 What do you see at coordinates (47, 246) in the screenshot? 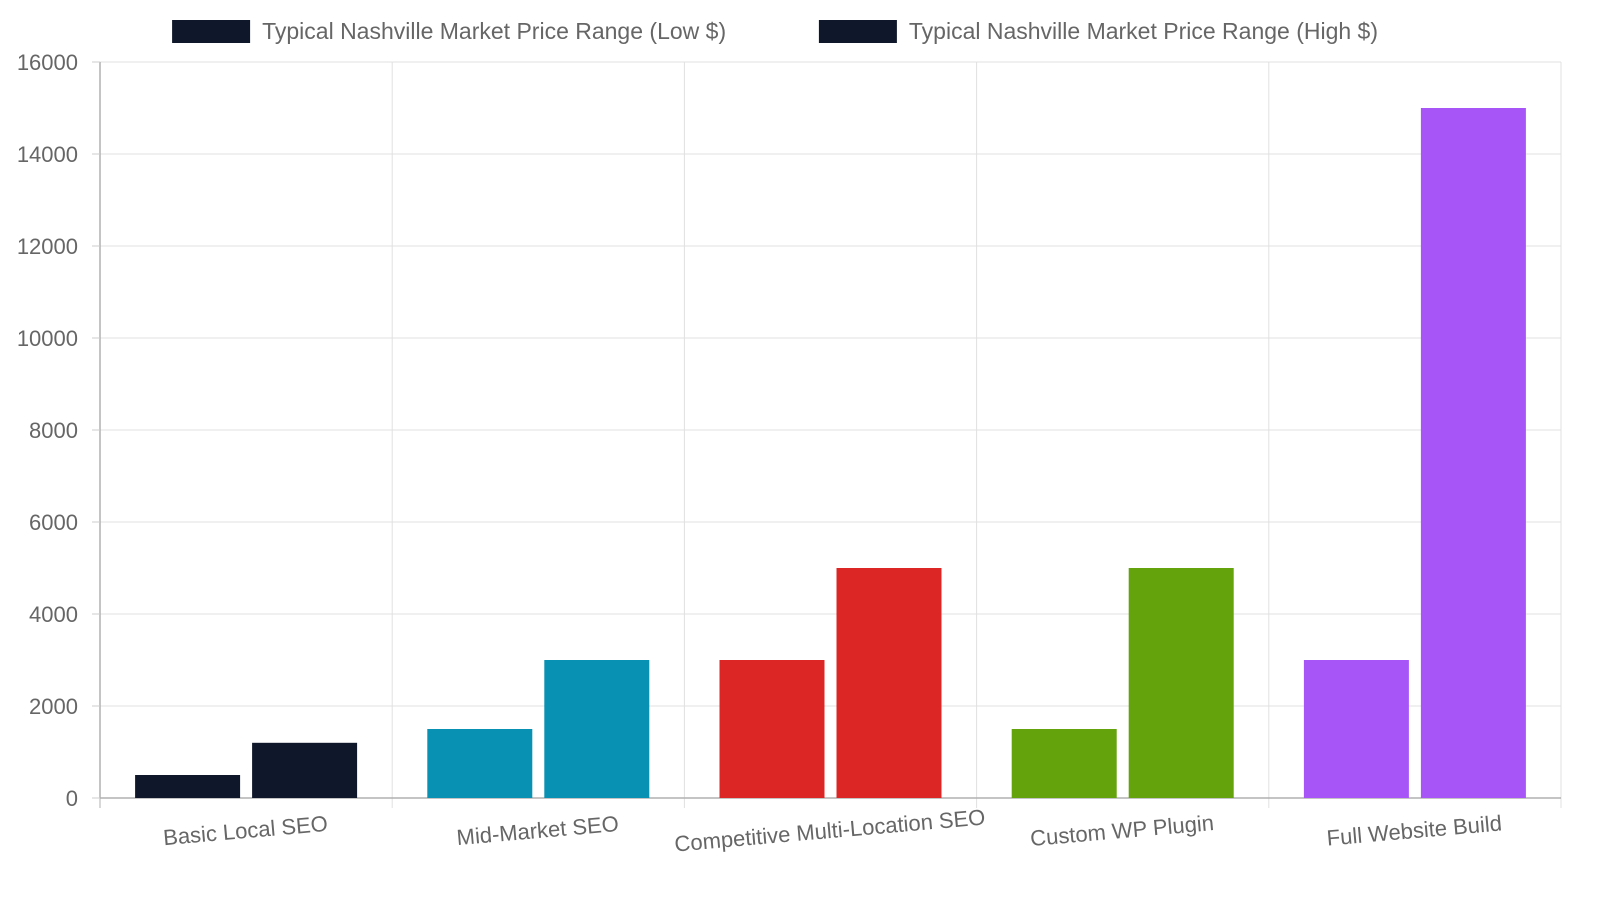
I see `y-tick-label: 12000` at bounding box center [47, 246].